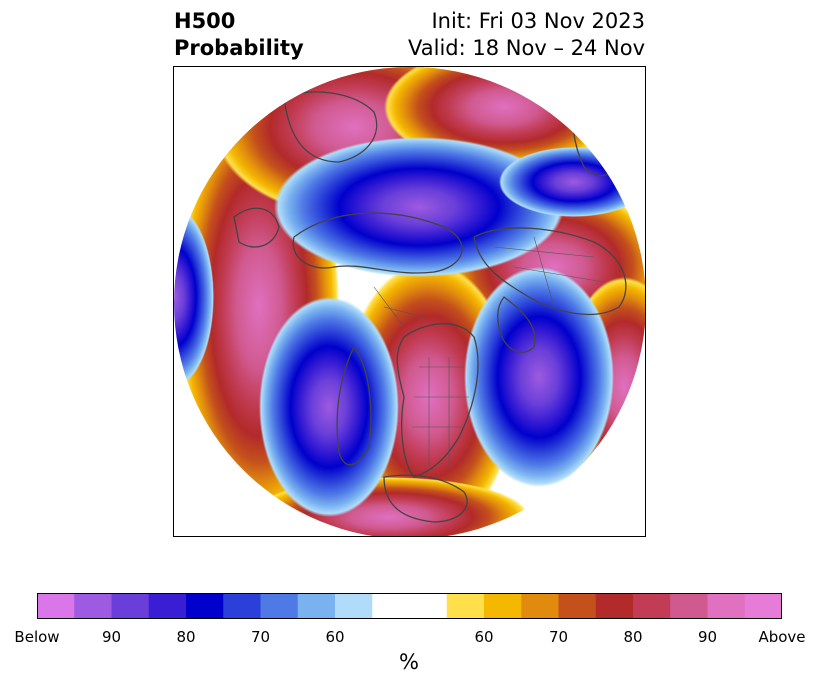  I want to click on title-left: H500 Probability, so click(239, 35).